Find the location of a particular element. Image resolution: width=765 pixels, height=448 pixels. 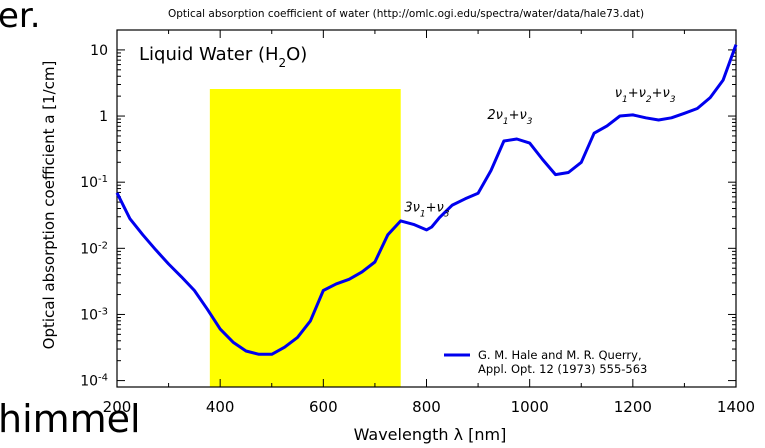

overtone-annotation: ν1+ν2+ν3 is located at coordinates (645, 95).